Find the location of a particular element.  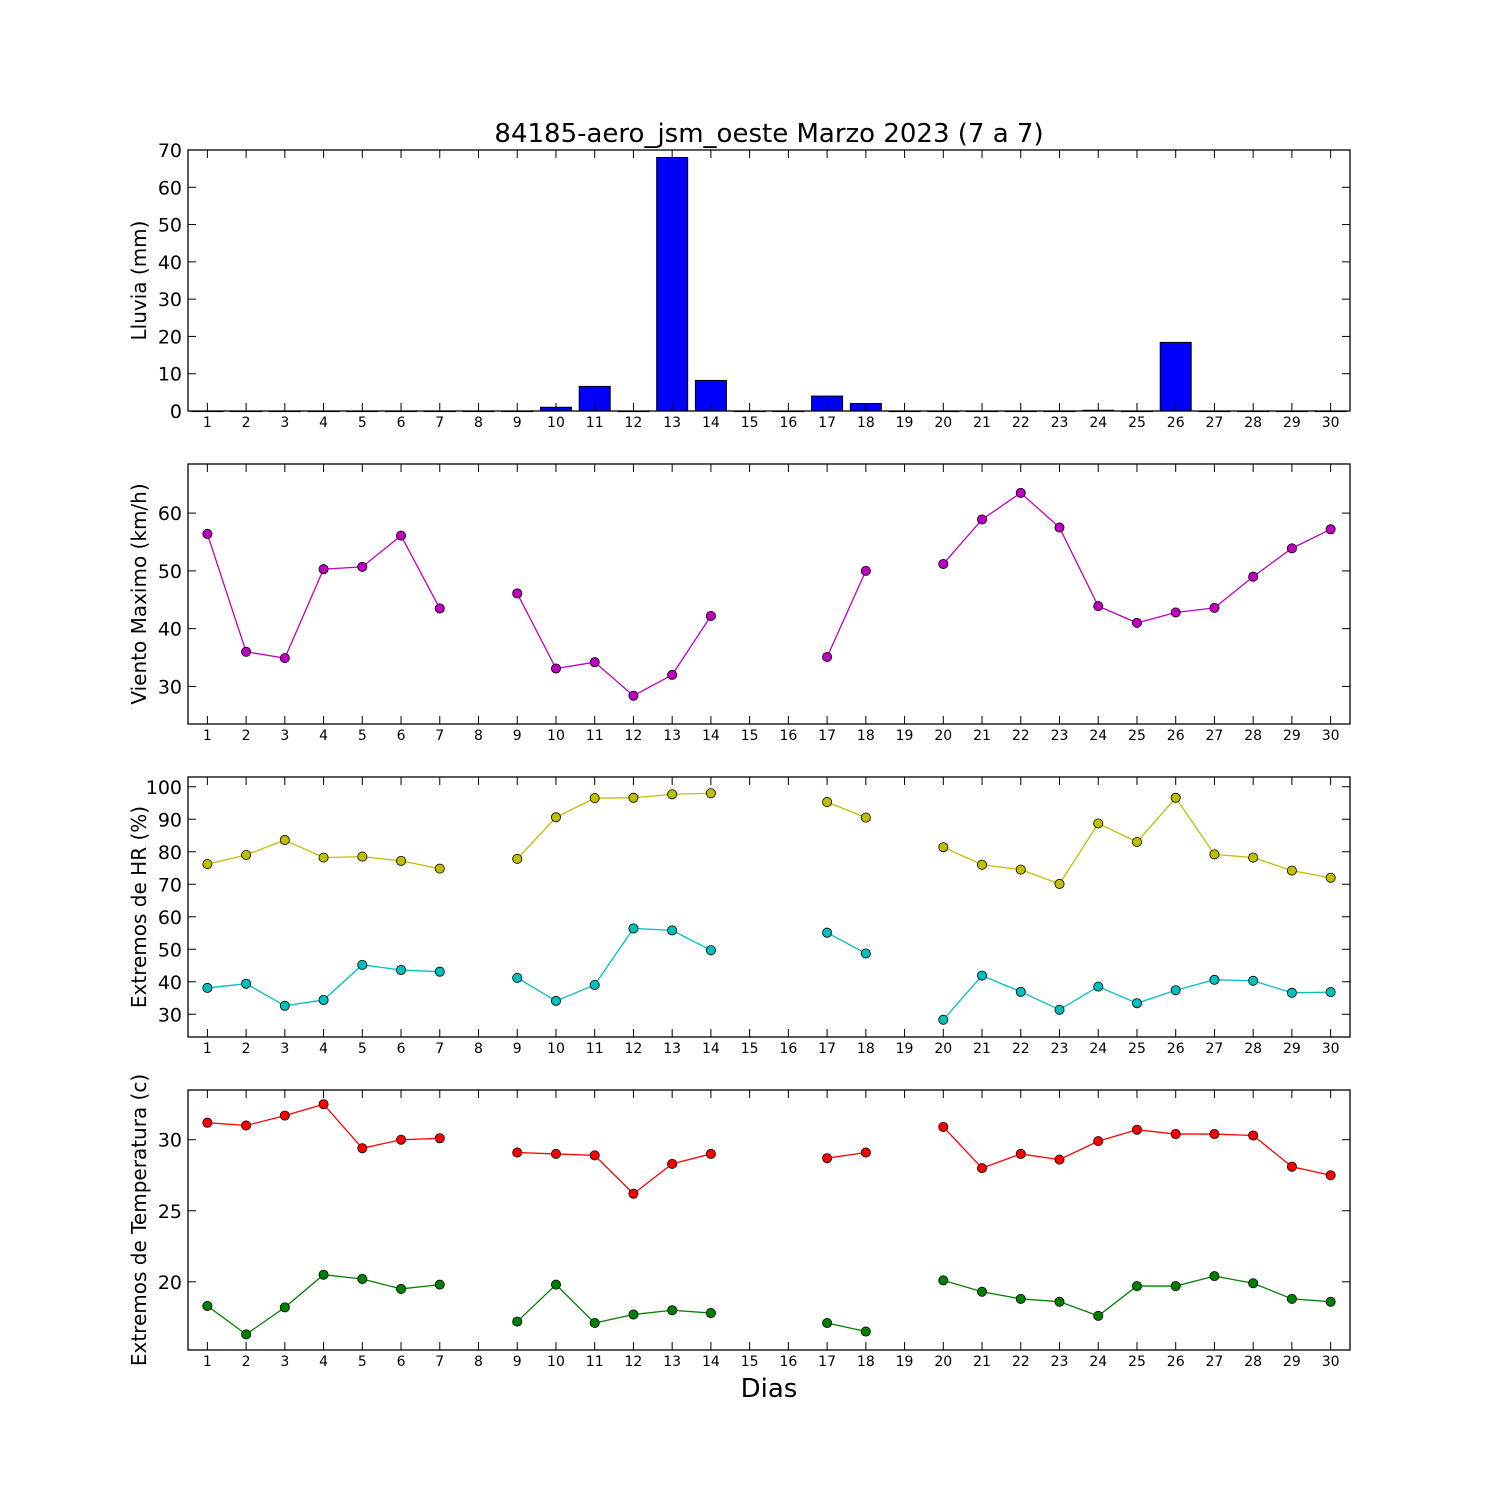

x-tick-label: 8 is located at coordinates (478, 1362).